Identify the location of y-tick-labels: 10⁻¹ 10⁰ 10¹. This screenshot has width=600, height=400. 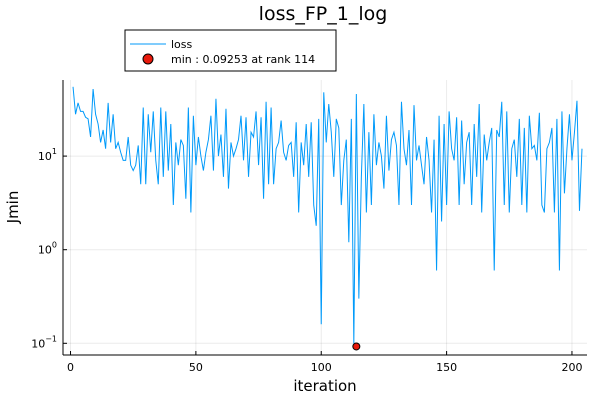
(44, 248).